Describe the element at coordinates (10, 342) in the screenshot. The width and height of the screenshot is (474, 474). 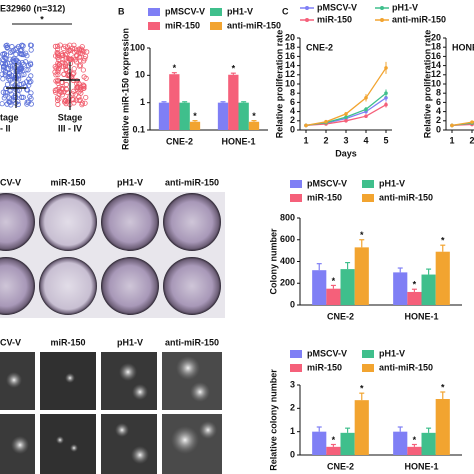
I see `photo-label: CV-V` at that location.